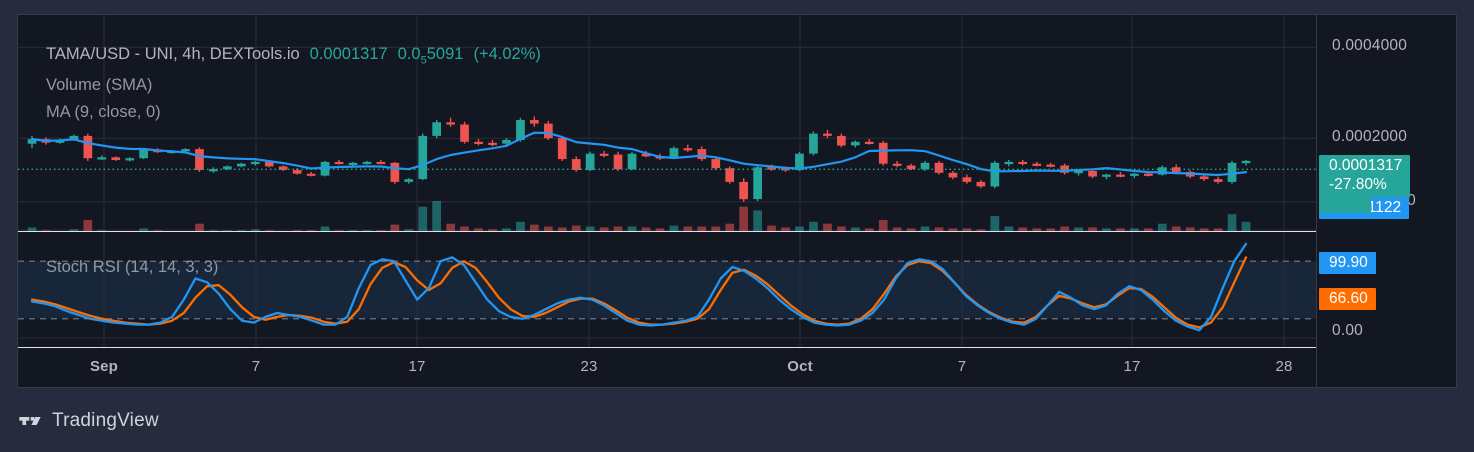  I want to click on stoch-d-value-tag: 66.60, so click(1347, 299).